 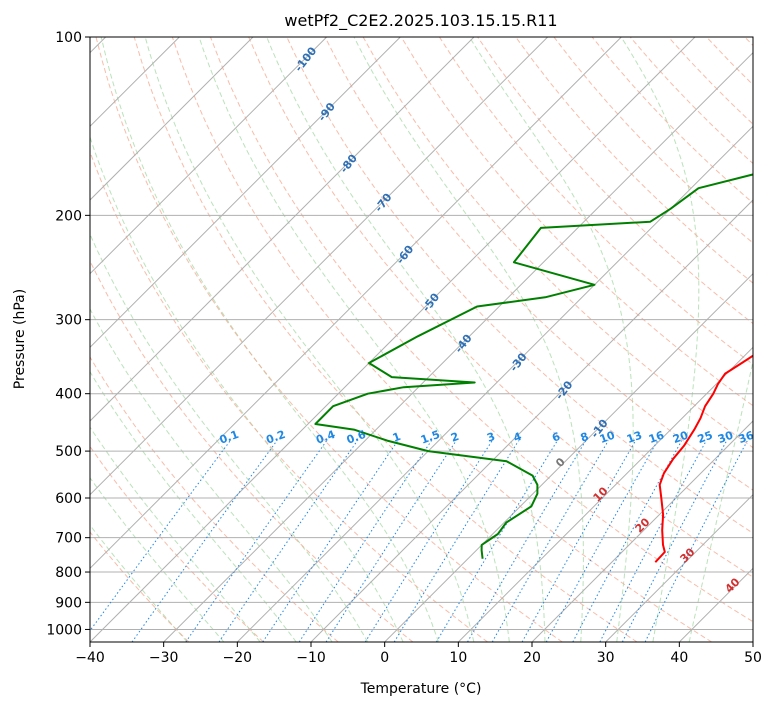 What do you see at coordinates (458, 658) in the screenshot?
I see `x-tick-label: 10` at bounding box center [458, 658].